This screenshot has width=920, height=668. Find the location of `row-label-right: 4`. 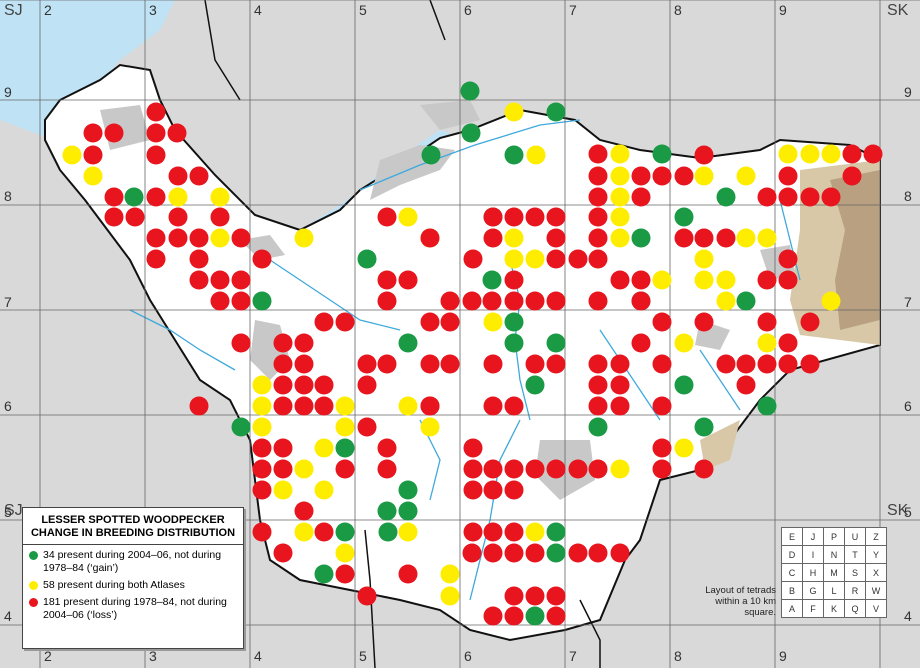

row-label-right: 4 is located at coordinates (908, 616).